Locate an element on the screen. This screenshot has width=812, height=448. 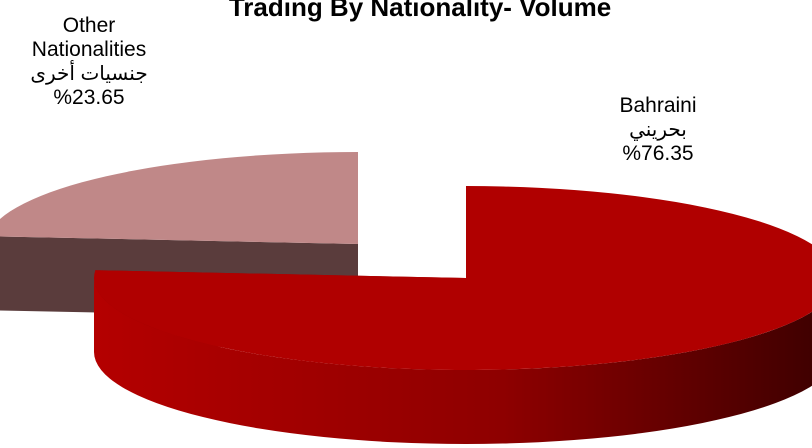
slice-label-other-line2: Nationalities is located at coordinates (89, 49).